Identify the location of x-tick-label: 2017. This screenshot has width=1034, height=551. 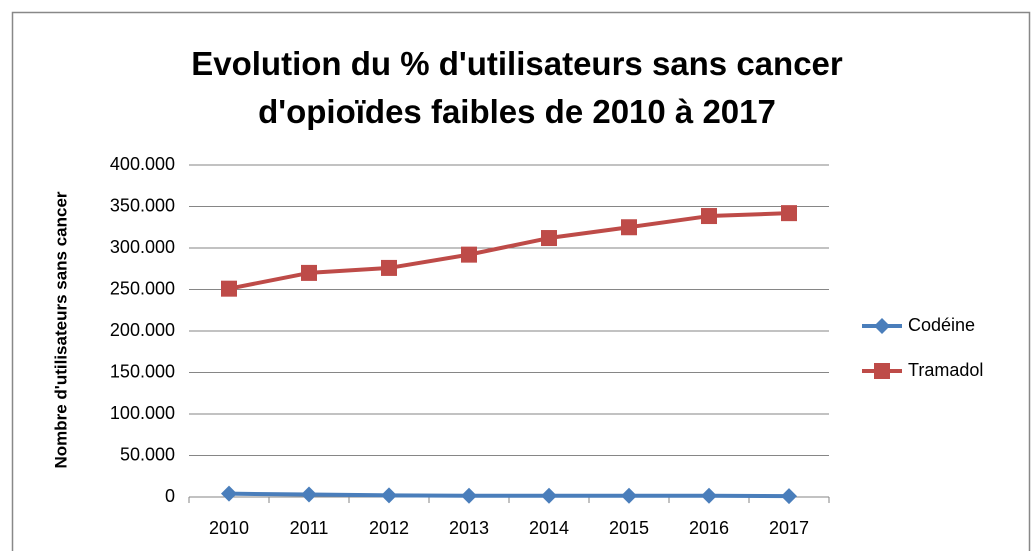
(789, 528).